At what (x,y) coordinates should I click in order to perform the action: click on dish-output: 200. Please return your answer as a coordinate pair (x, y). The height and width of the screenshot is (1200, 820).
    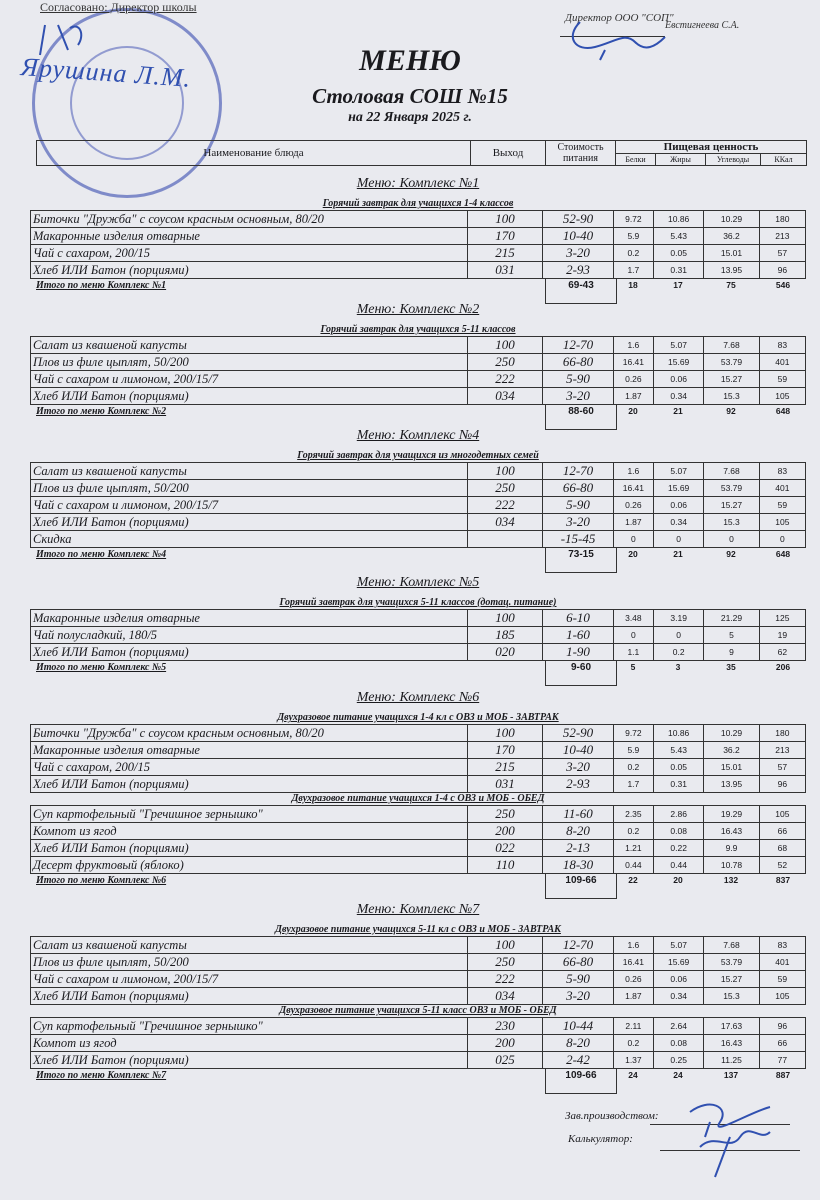
    Looking at the image, I should click on (505, 831).